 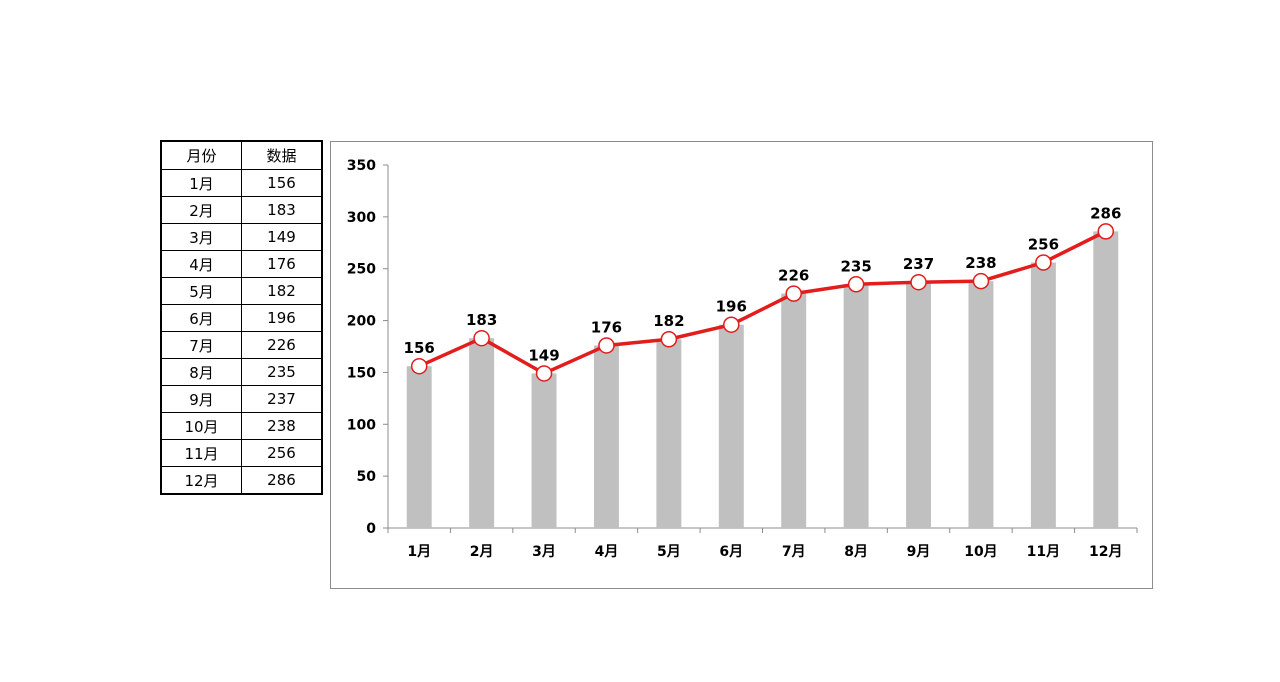 What do you see at coordinates (669, 552) in the screenshot?
I see `x-tick-label: 5月` at bounding box center [669, 552].